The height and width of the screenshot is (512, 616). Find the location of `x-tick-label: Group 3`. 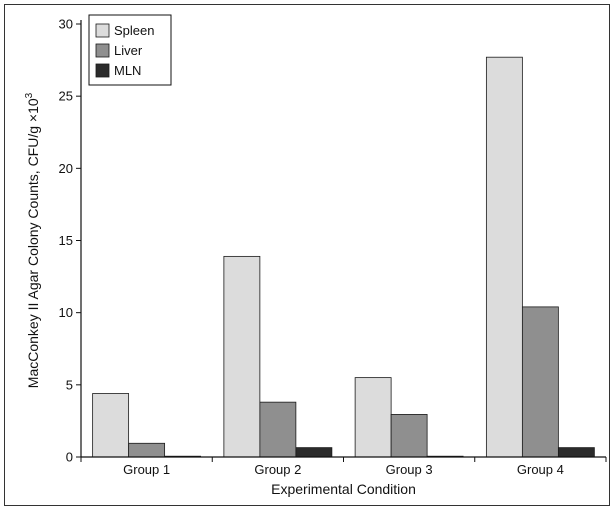

x-tick-label: Group 3 is located at coordinates (409, 469).